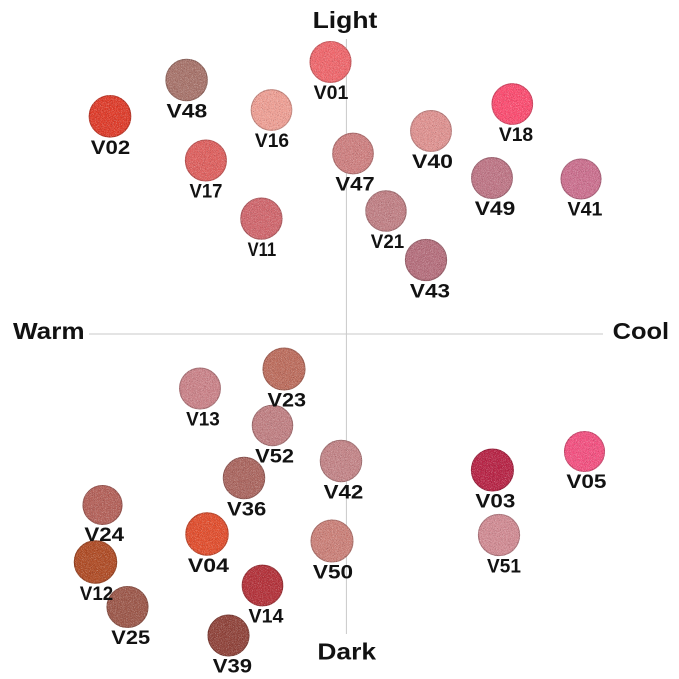 The width and height of the screenshot is (679, 679). What do you see at coordinates (333, 573) in the screenshot?
I see `svg-text: V50` at bounding box center [333, 573].